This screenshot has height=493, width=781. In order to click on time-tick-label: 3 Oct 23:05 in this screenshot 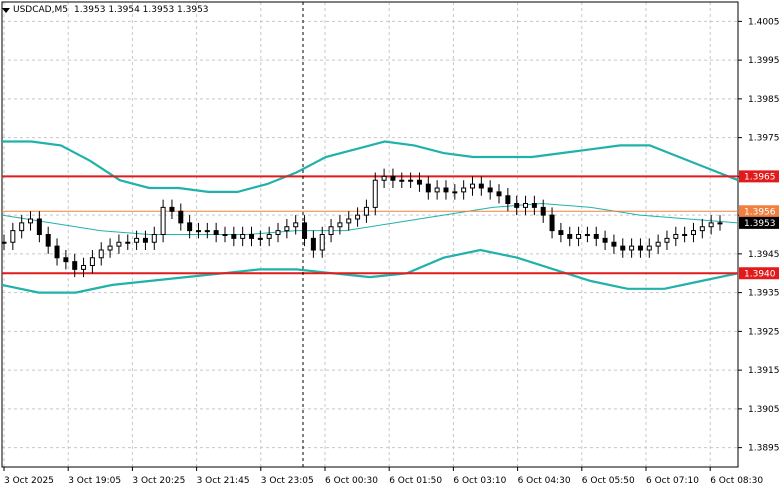, I will do `click(287, 481)`.